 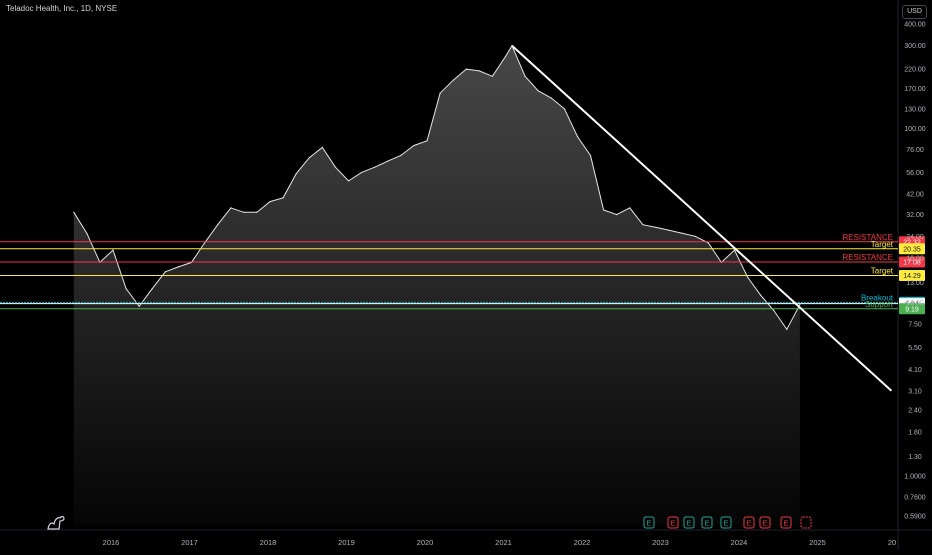 What do you see at coordinates (915, 370) in the screenshot?
I see `y-tick-label: 4.10` at bounding box center [915, 370].